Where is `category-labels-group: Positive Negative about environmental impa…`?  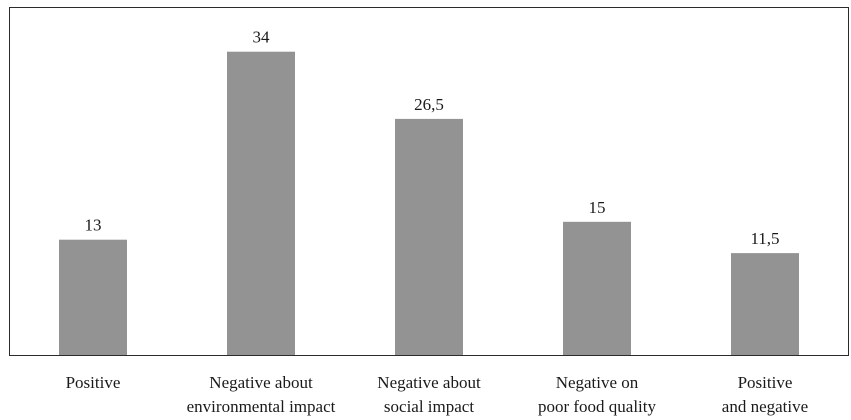
category-labels-group: Positive Negative about environmental impa… is located at coordinates (437, 394).